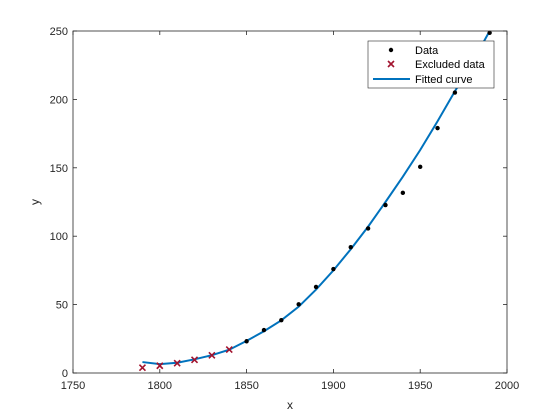 The image size is (560, 420). What do you see at coordinates (507, 386) in the screenshot?
I see `x-tick-label: 2000` at bounding box center [507, 386].